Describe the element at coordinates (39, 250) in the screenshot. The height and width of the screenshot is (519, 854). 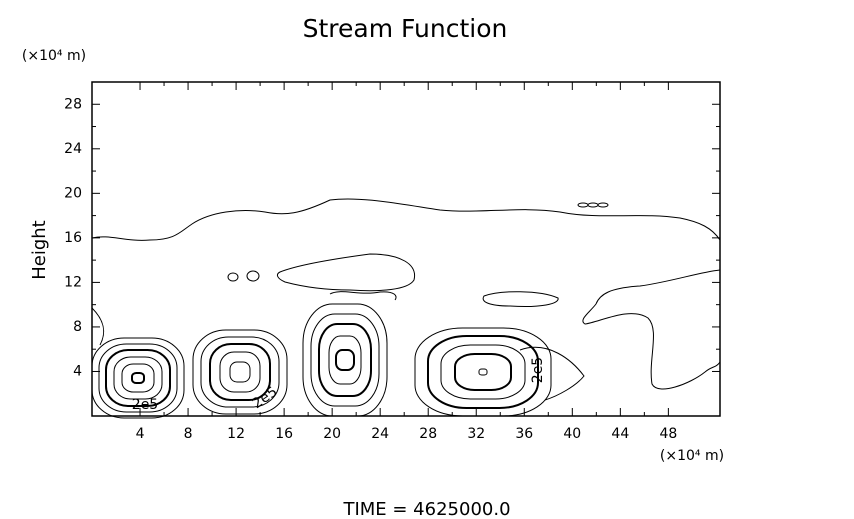
I see `y-axis-label: Height` at that location.